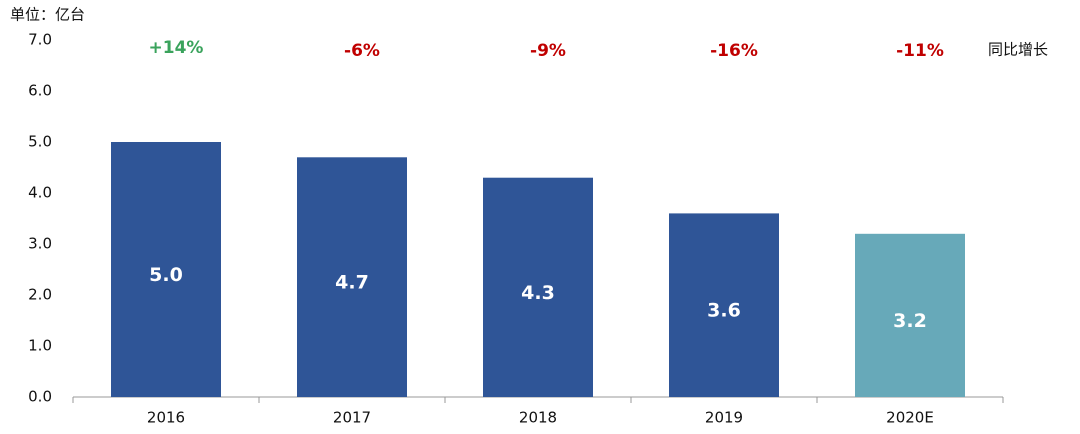 The image size is (1080, 434). Describe the element at coordinates (538, 418) in the screenshot. I see `x-tick-label: 2018` at that location.